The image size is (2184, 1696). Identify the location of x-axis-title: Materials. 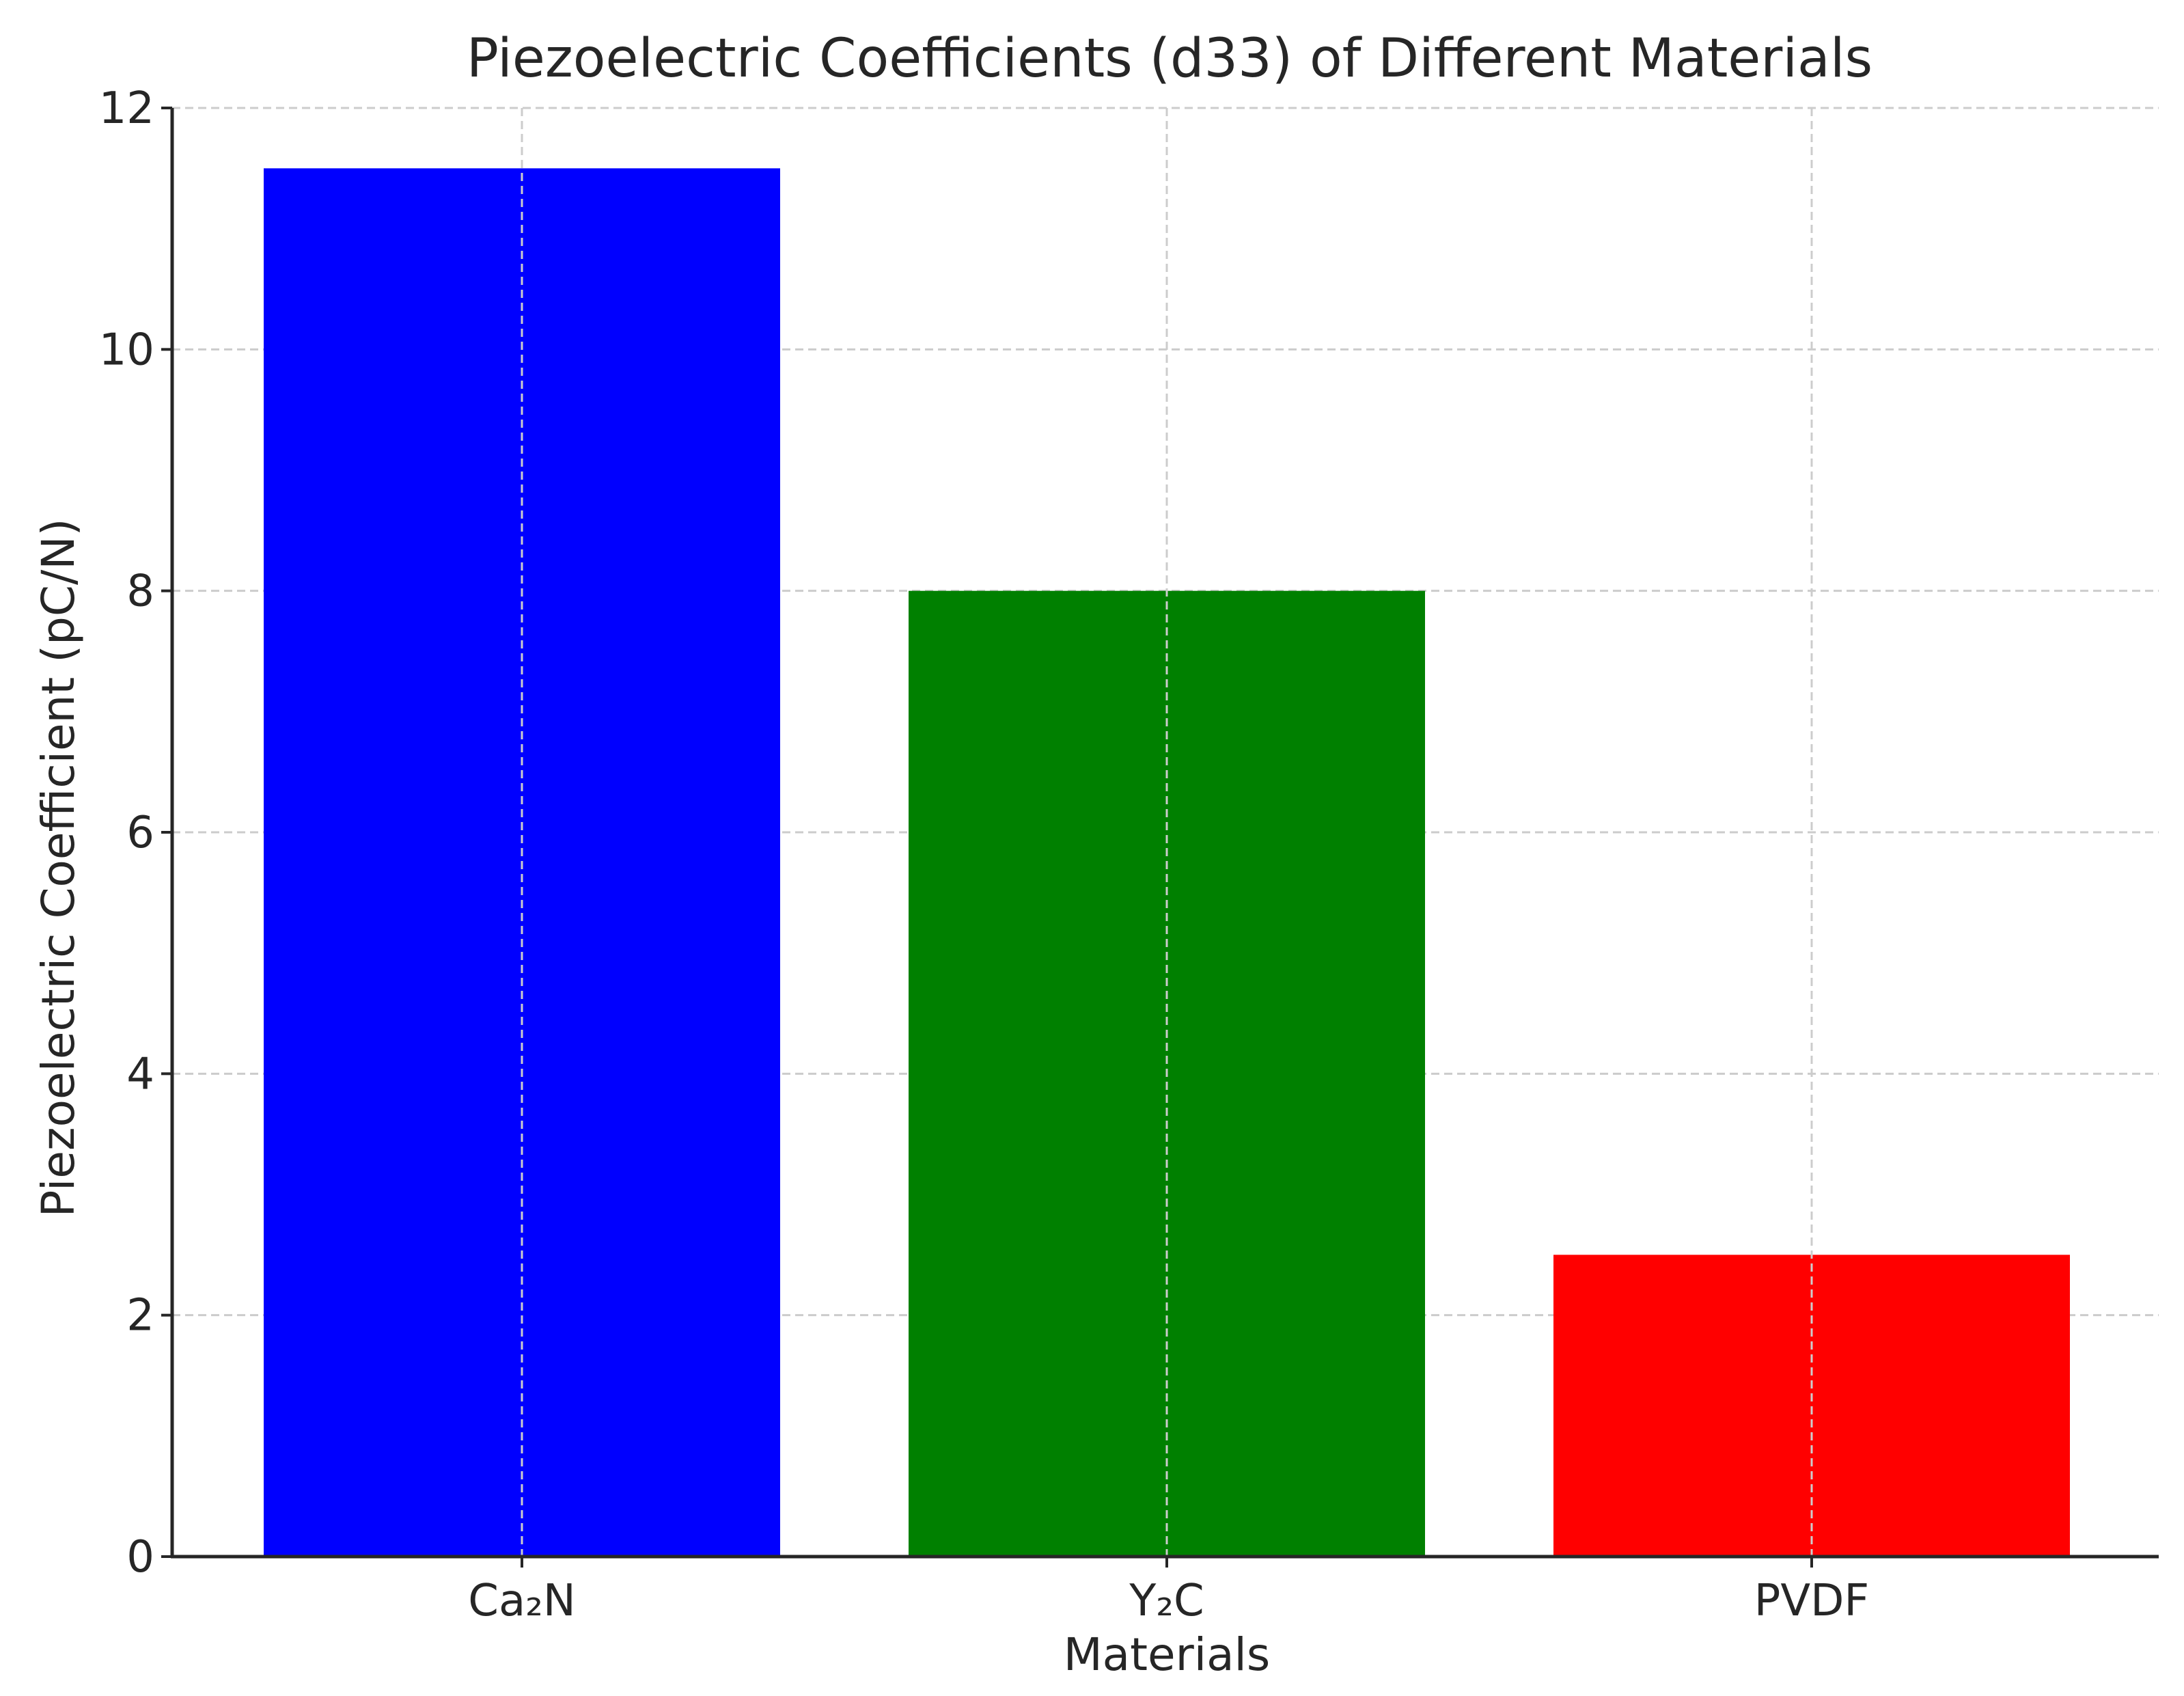
(1167, 1654).